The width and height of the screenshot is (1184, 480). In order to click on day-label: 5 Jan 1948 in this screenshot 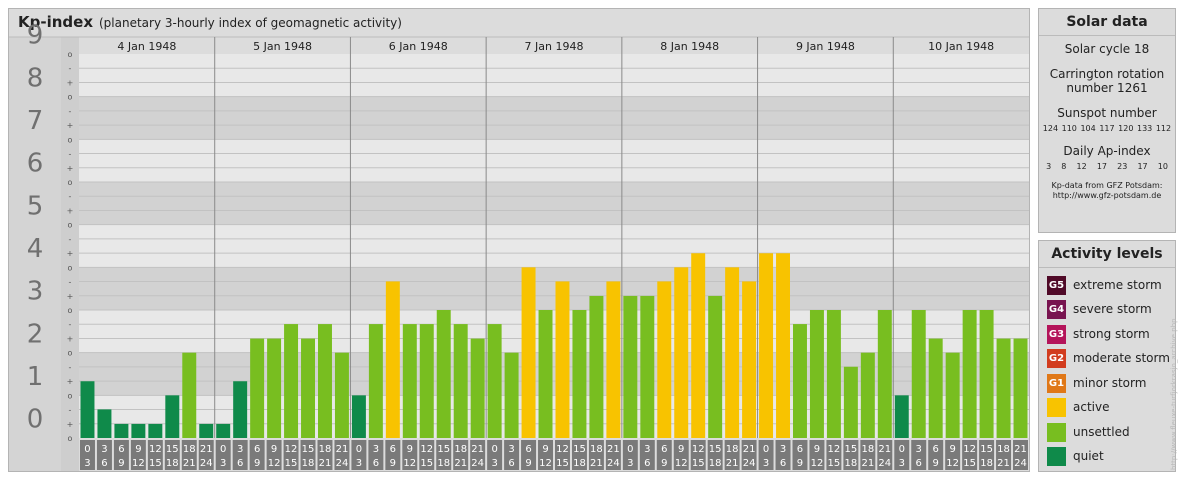, I will do `click(282, 46)`.